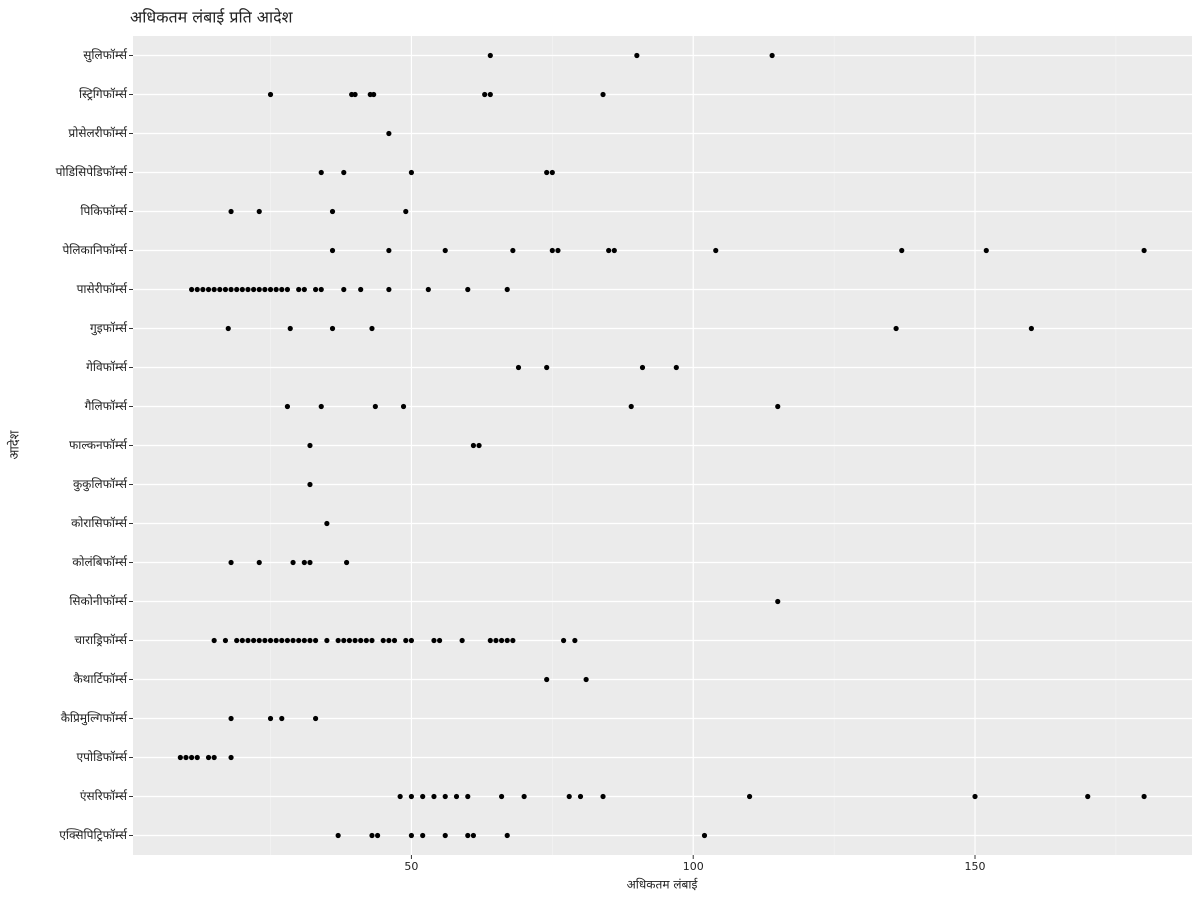  Describe the element at coordinates (212, 17) in the screenshot. I see `chart-title: अधिकतम लंबाई प्रति आदेश` at that location.